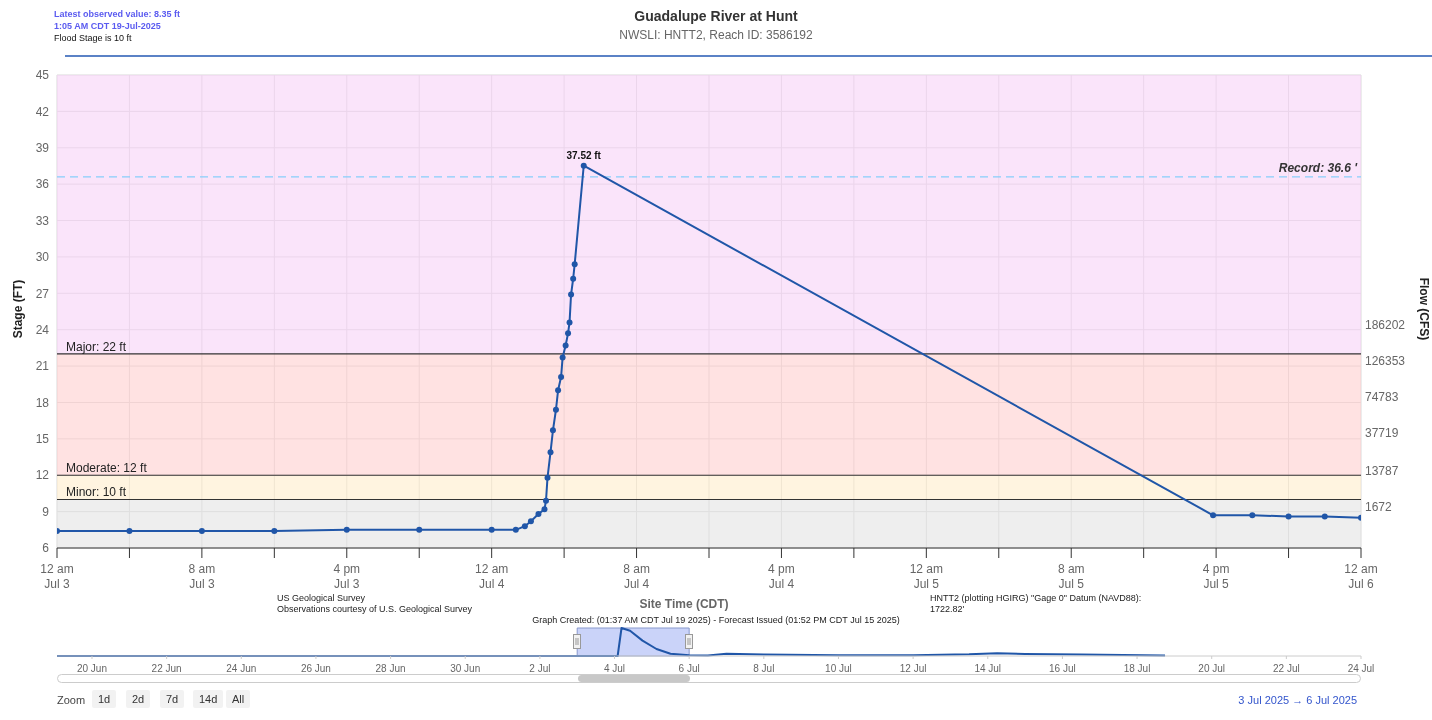 This screenshot has width=1432, height=720. Describe the element at coordinates (1071, 577) in the screenshot. I see `x-tick-label: 8 am Jul 5` at that location.